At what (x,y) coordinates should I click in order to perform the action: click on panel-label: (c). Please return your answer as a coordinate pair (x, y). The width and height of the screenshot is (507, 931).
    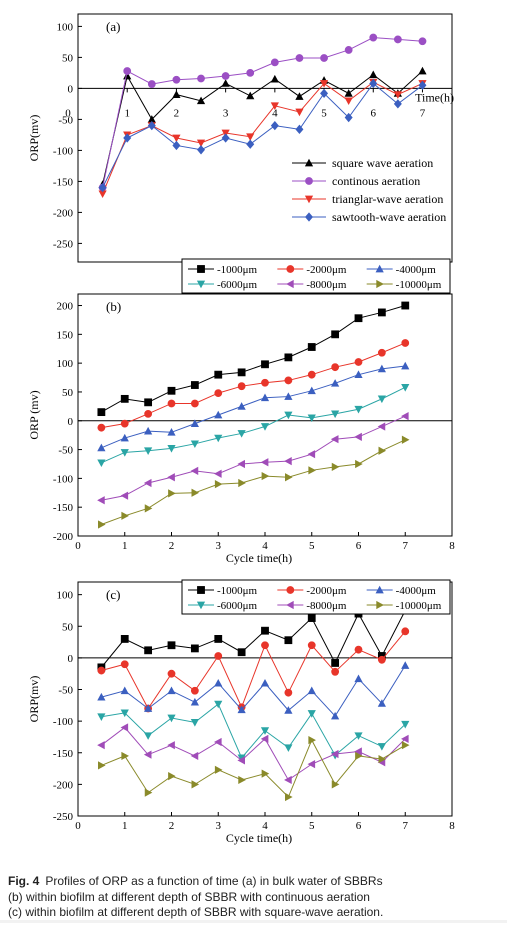
    Looking at the image, I should click on (113, 594).